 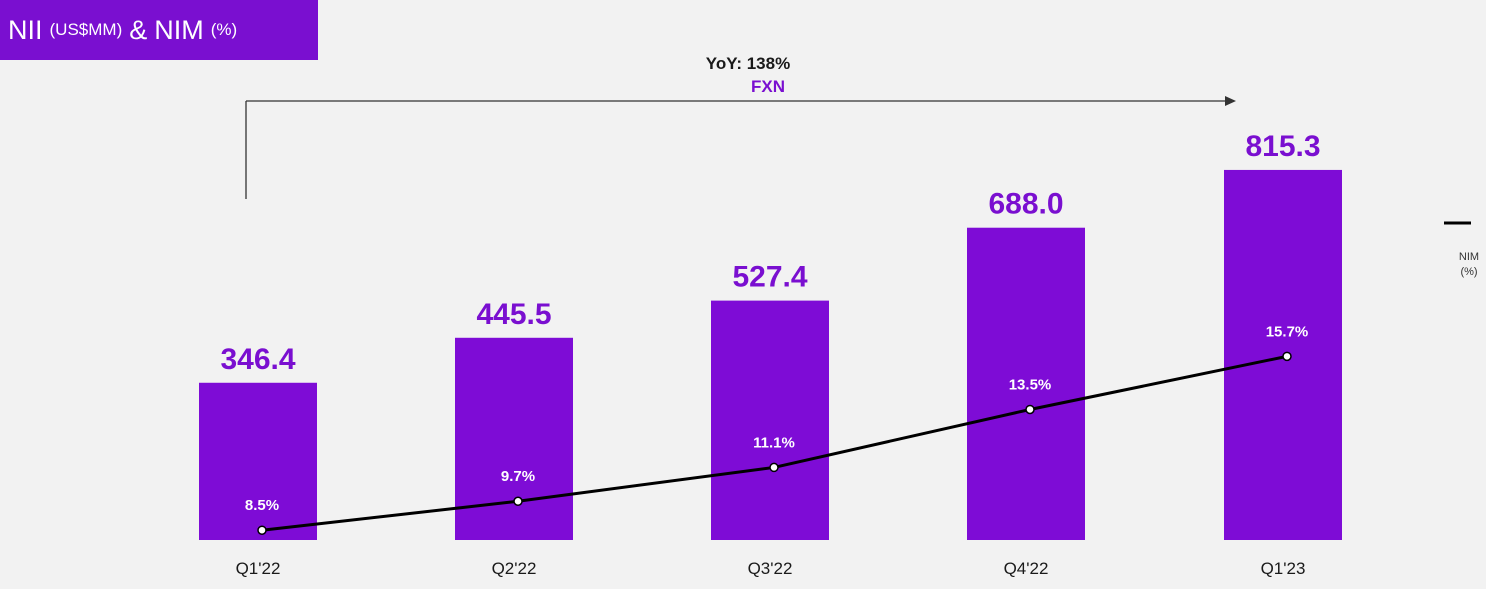 What do you see at coordinates (518, 476) in the screenshot?
I see `nim-value-label-1: 9.7%` at bounding box center [518, 476].